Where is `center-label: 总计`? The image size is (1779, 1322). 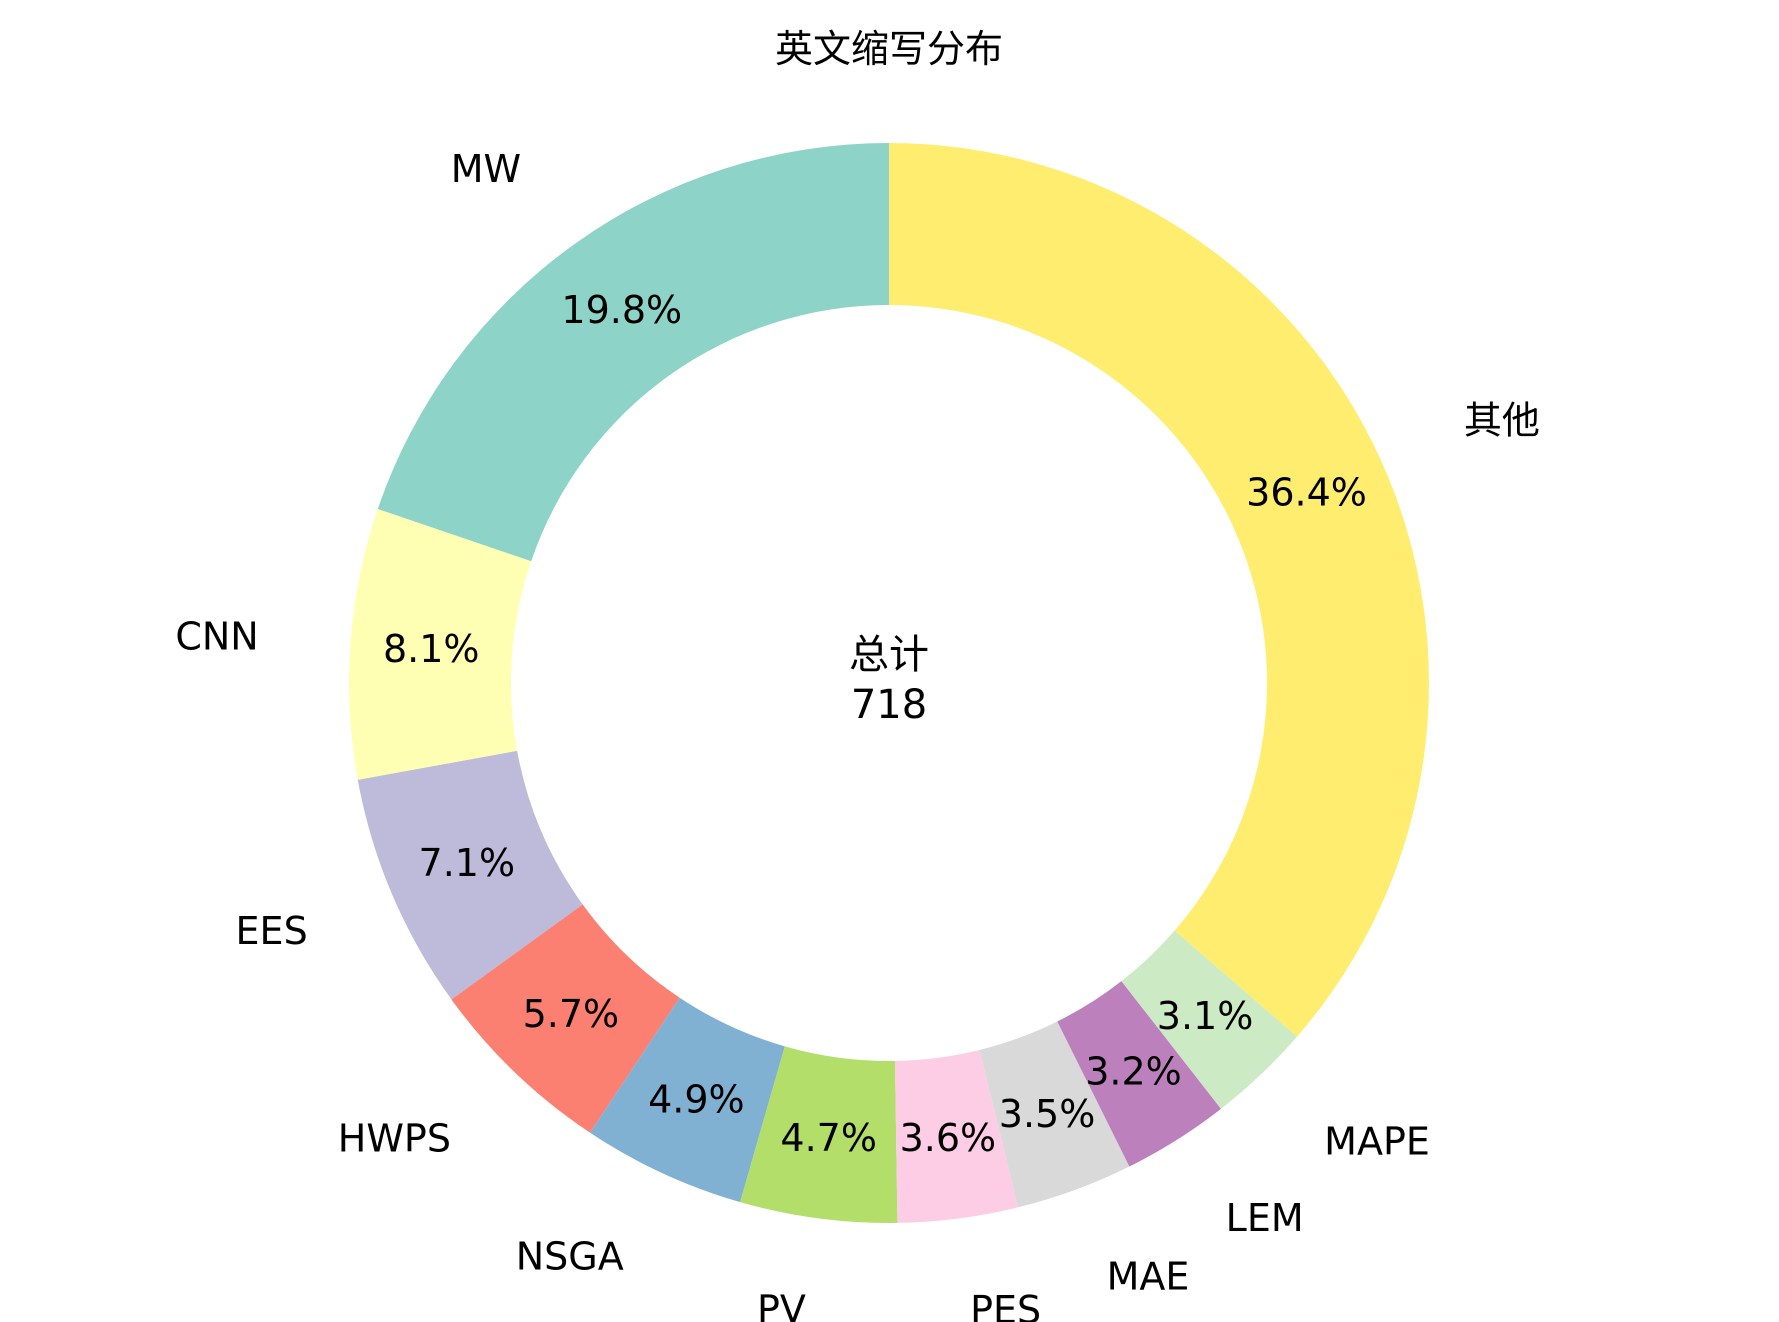
center-label: 总计 is located at coordinates (889, 655).